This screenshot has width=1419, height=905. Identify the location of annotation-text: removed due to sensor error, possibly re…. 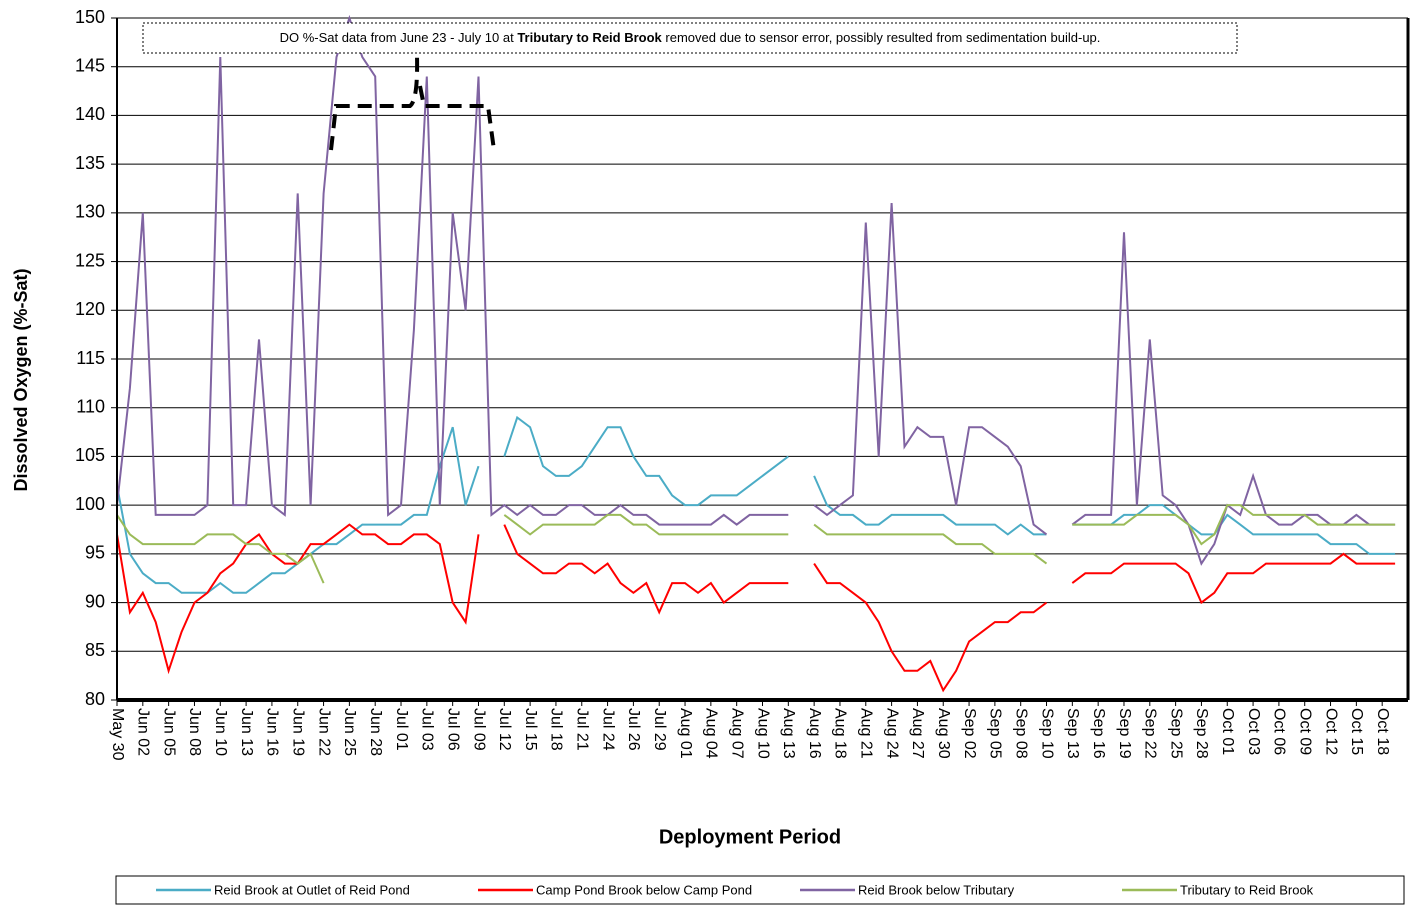
(881, 37).